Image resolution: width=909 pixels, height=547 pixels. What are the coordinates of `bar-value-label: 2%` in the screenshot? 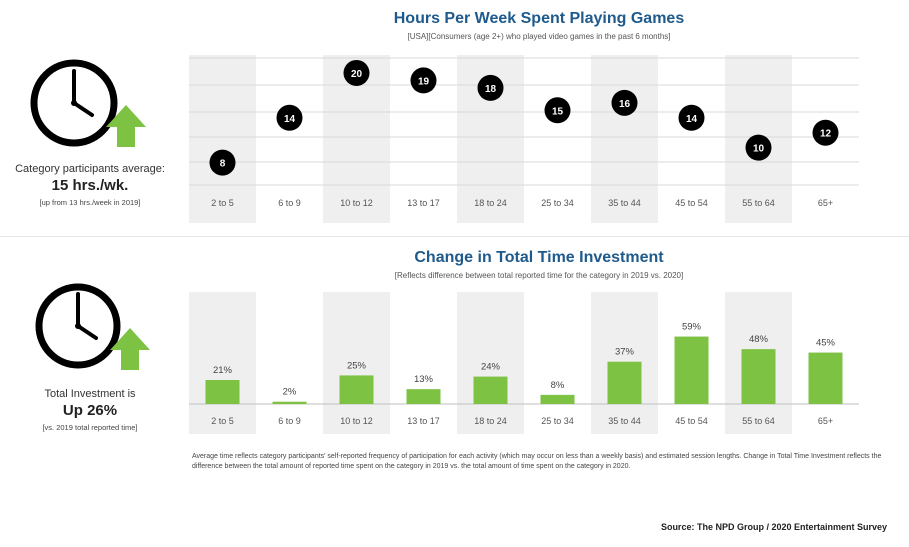 It's located at (290, 392).